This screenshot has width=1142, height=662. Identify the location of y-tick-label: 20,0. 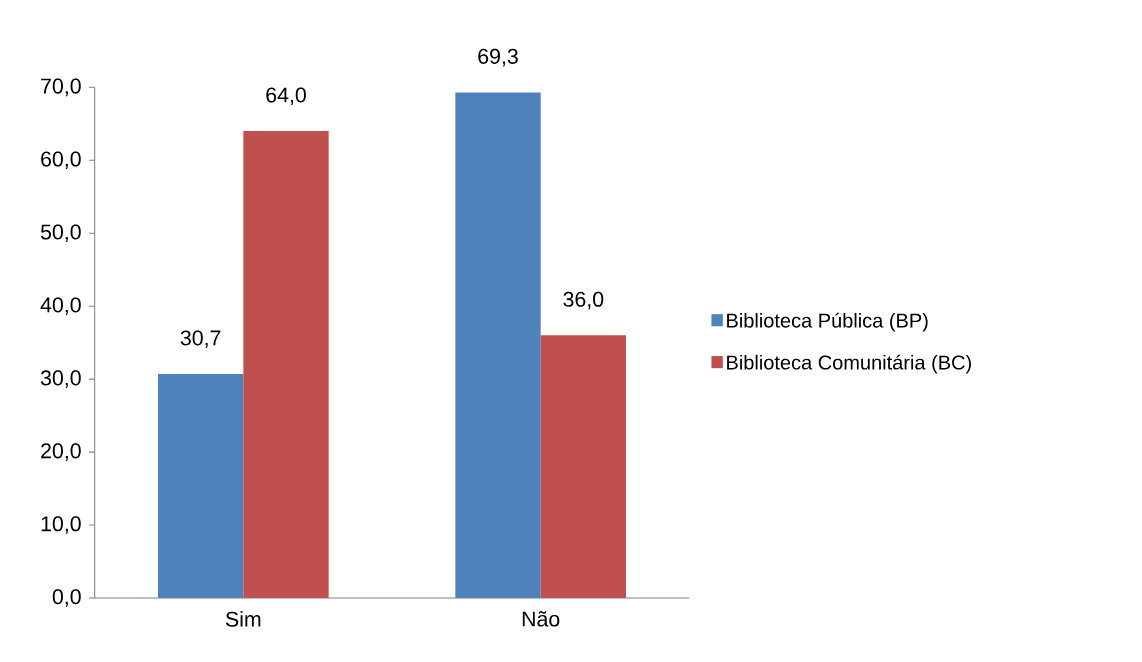
(61, 452).